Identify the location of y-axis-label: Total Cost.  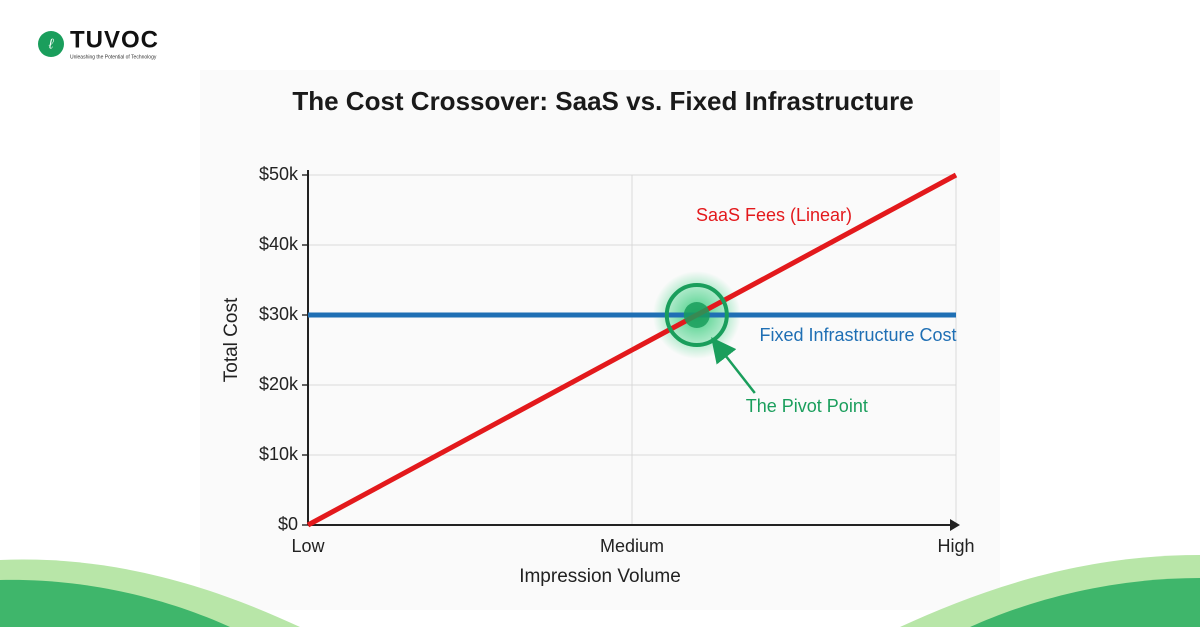
(231, 339).